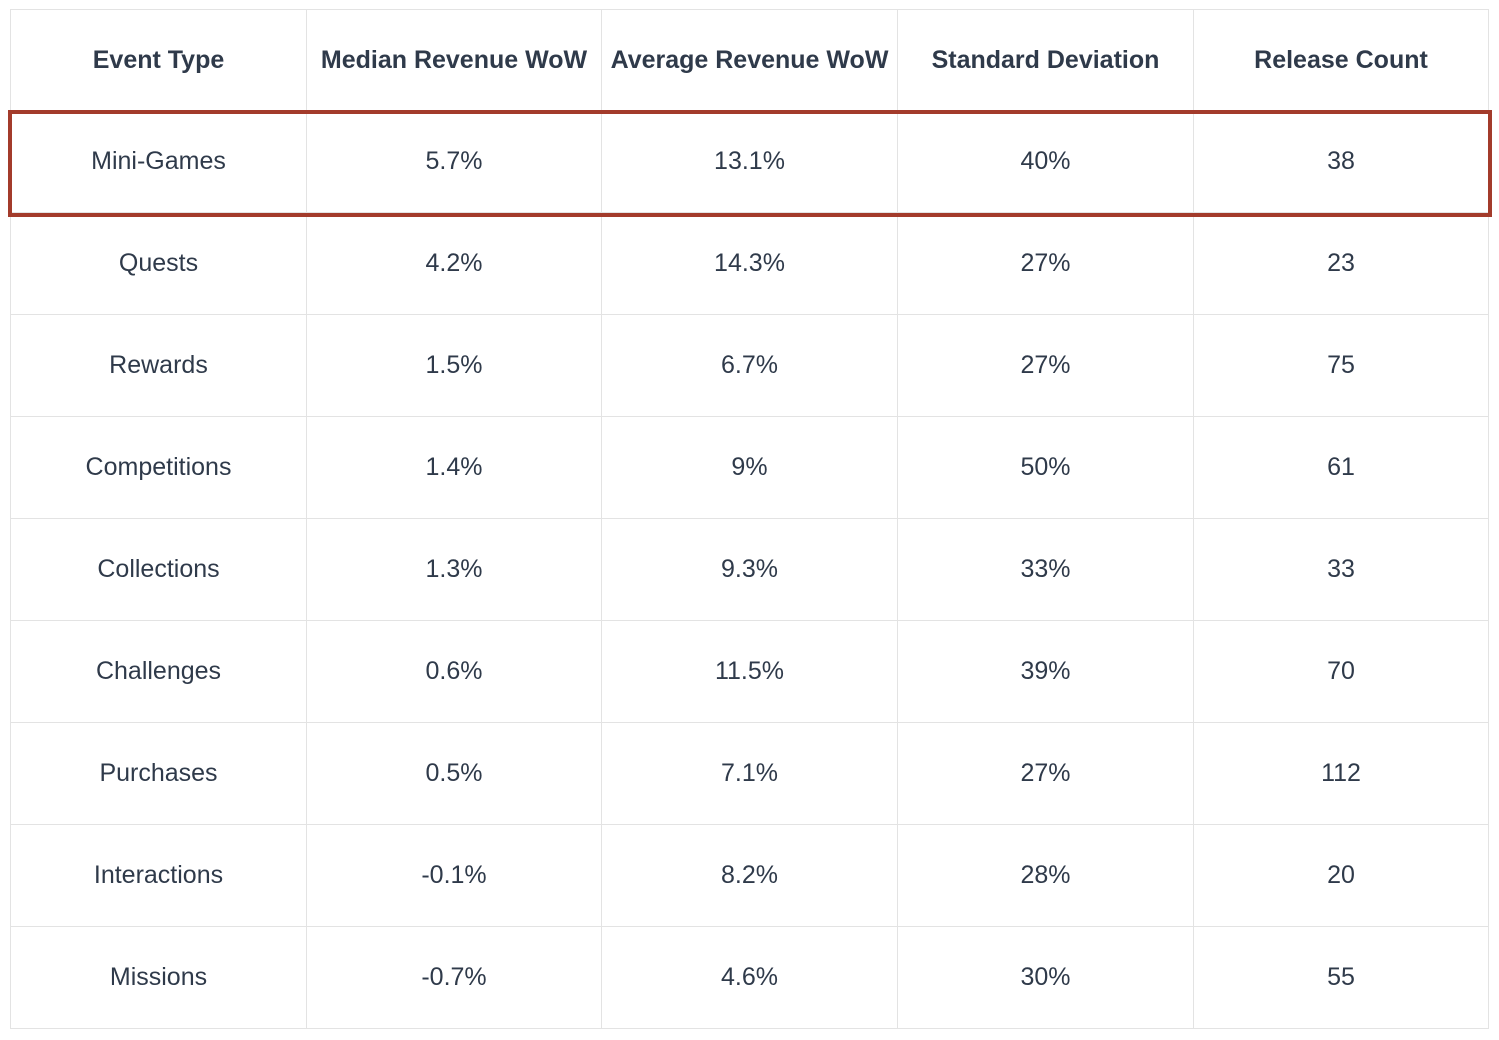 The height and width of the screenshot is (1040, 1499). I want to click on table-row: Mini-Games 5.7% 13.1% 40% 38, so click(749, 161).